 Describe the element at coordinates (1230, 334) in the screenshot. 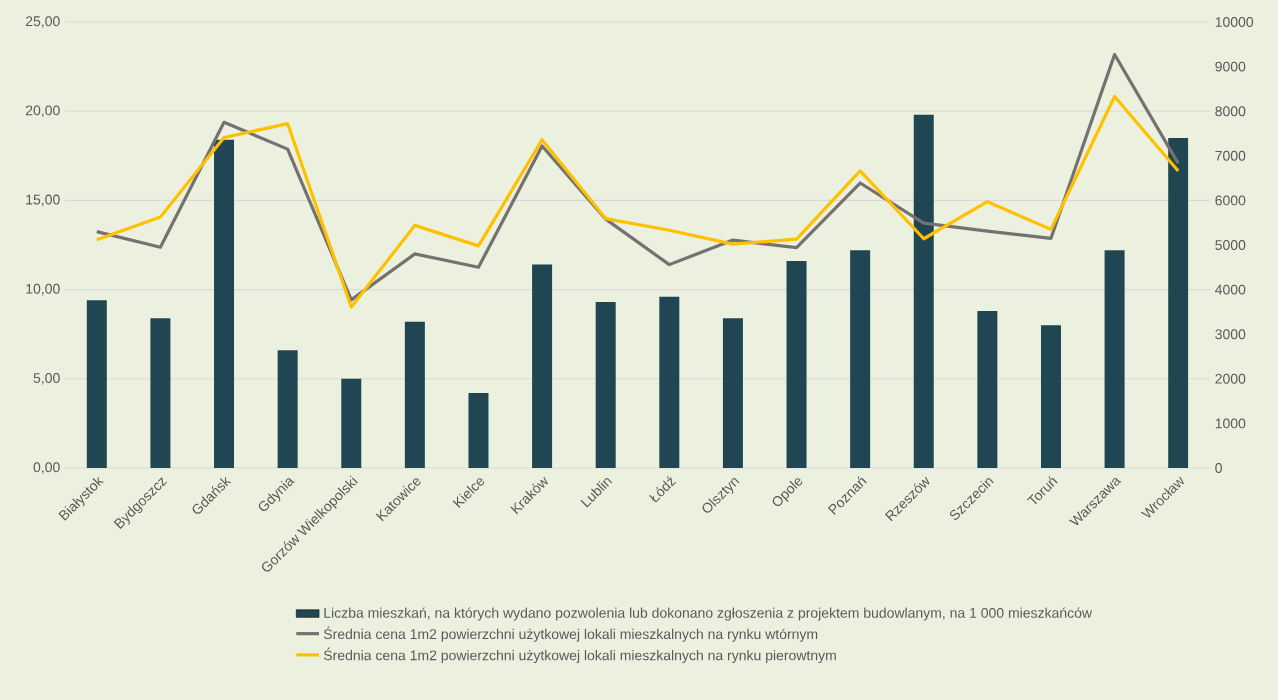

I see `y2-tick-label: 3000` at that location.